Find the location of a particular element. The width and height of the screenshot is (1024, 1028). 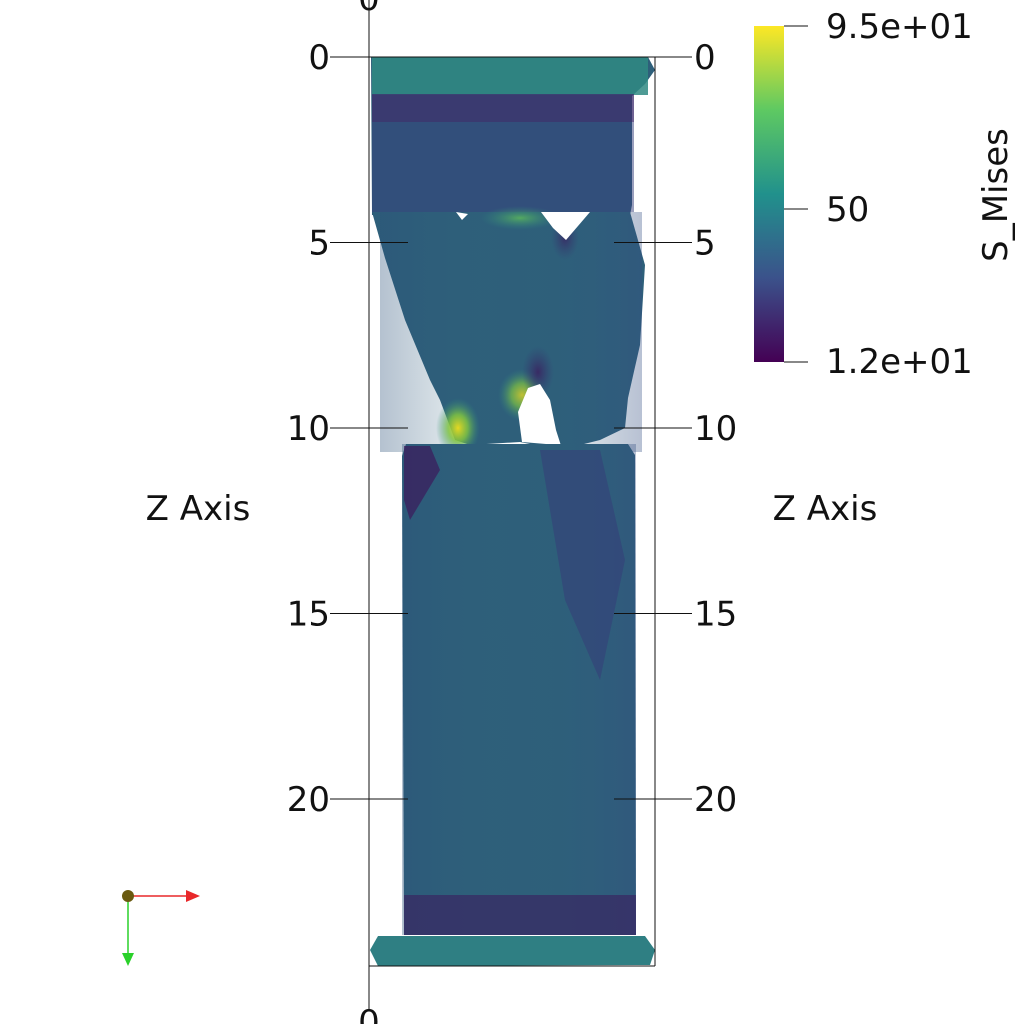

scalar-bar-min-label: 1.2e+01 is located at coordinates (899, 362).